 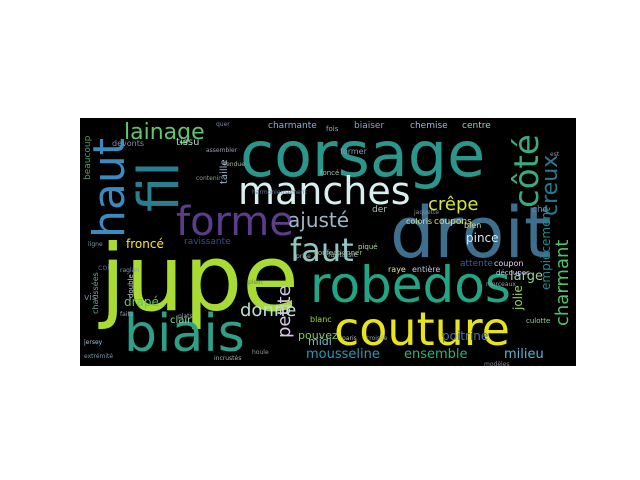 What do you see at coordinates (513, 273) in the screenshot?
I see `word: découpes` at bounding box center [513, 273].